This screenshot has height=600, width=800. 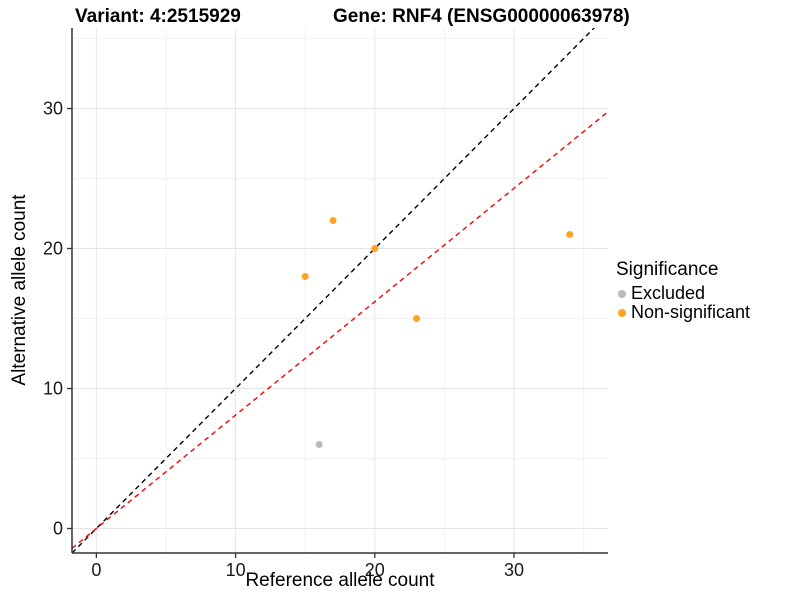 What do you see at coordinates (158, 16) in the screenshot?
I see `variant-title: Variant: 4:2515929` at bounding box center [158, 16].